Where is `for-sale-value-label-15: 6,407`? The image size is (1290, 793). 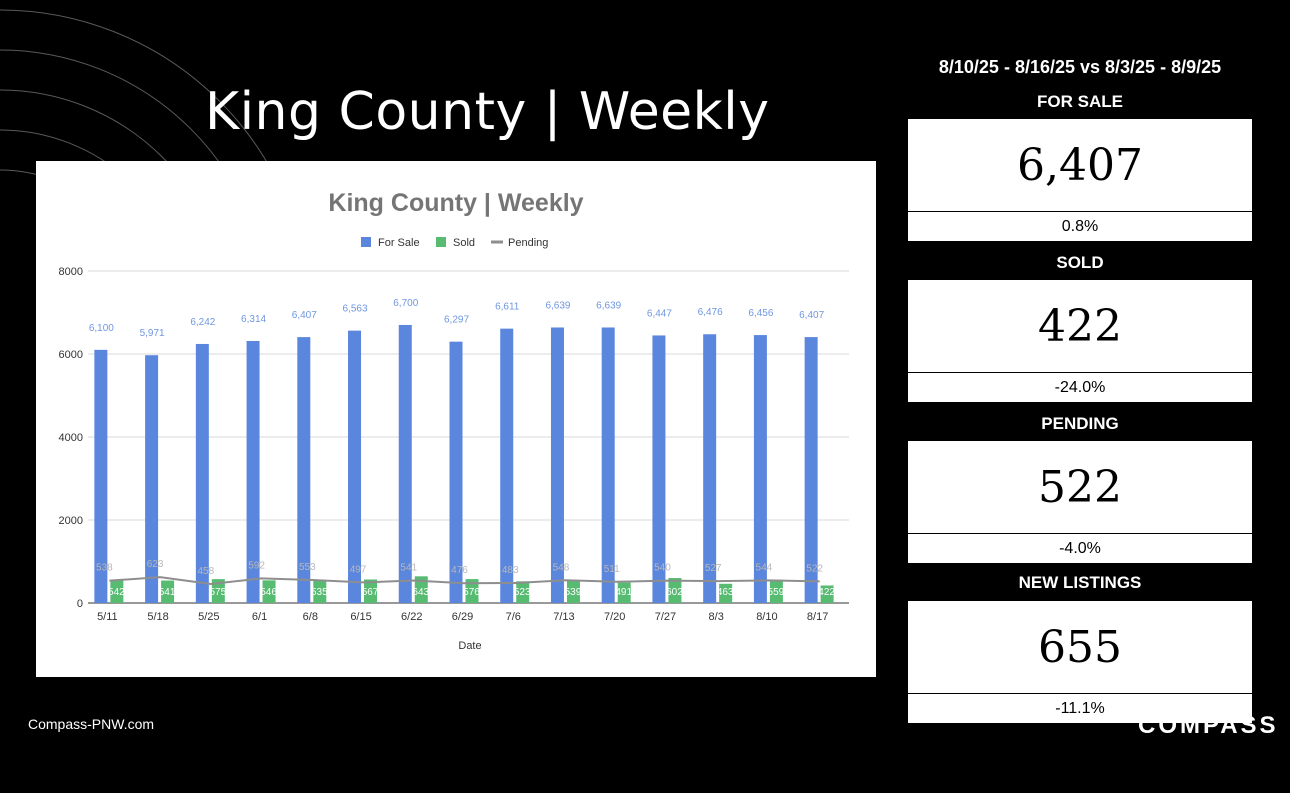
for-sale-value-label-15: 6,407 is located at coordinates (811, 315).